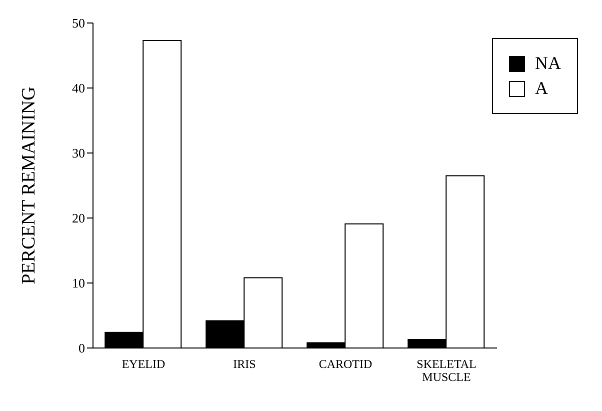 This screenshot has height=411, width=602. What do you see at coordinates (144, 364) in the screenshot?
I see `x-tick-label: EYELID` at bounding box center [144, 364].